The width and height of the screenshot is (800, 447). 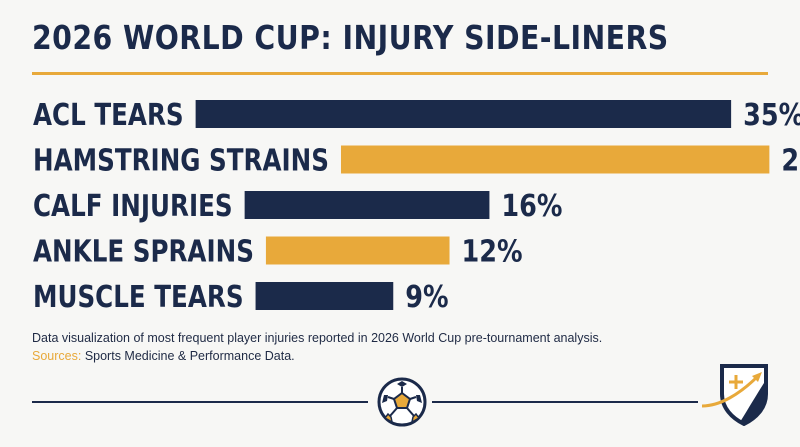 I want to click on title-divider, so click(x=400, y=73).